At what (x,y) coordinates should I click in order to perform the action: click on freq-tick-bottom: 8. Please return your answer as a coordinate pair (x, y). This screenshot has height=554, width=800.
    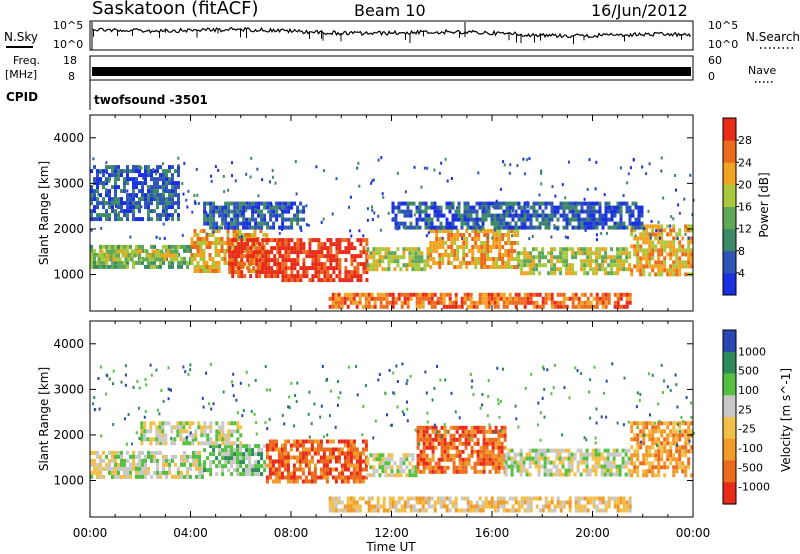
    Looking at the image, I should click on (71, 76).